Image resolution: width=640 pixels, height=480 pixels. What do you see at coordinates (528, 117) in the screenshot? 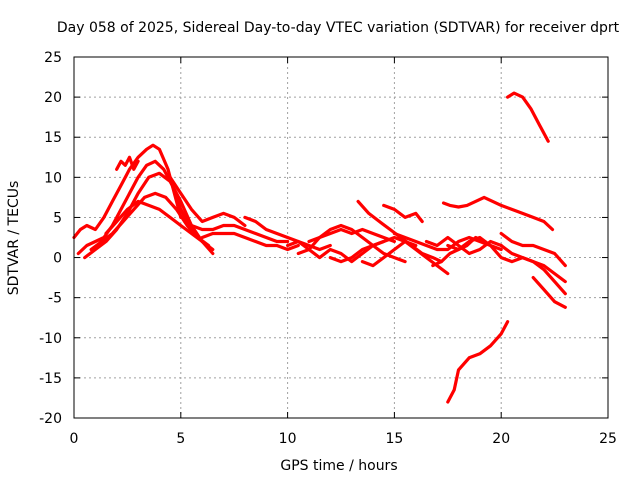
I see `series-line-s26` at bounding box center [528, 117].